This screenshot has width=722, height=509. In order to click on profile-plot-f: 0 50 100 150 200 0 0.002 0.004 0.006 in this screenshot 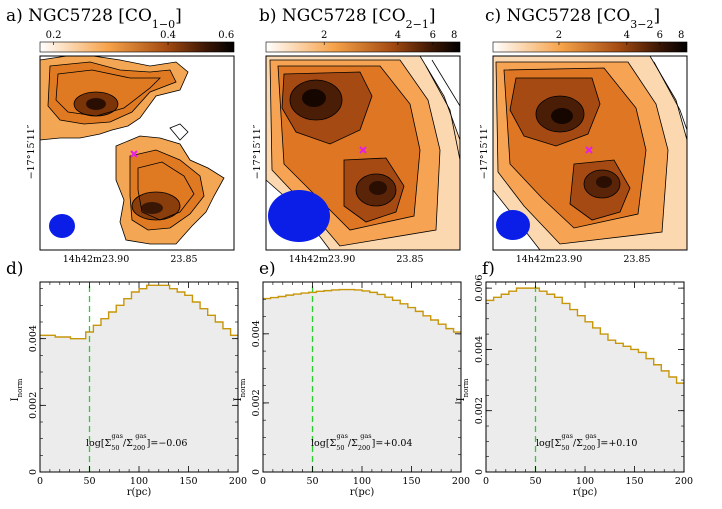, I will do `click(583, 381)`.